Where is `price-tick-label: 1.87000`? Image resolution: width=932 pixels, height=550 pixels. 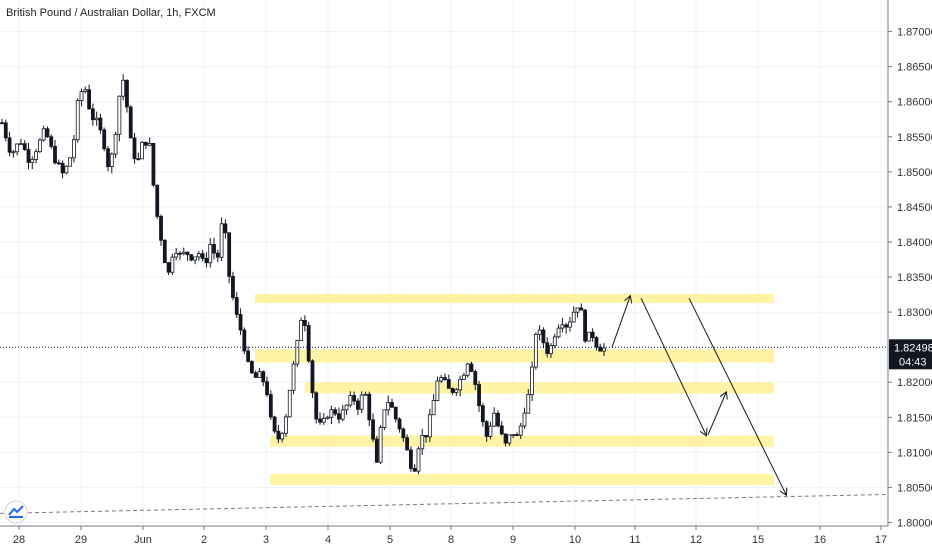 price-tick-label: 1.87000 is located at coordinates (914, 33).